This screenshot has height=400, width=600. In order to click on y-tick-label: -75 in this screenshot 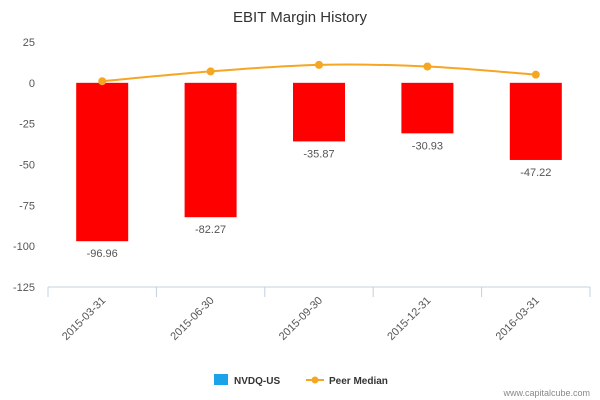, I will do `click(27, 206)`.